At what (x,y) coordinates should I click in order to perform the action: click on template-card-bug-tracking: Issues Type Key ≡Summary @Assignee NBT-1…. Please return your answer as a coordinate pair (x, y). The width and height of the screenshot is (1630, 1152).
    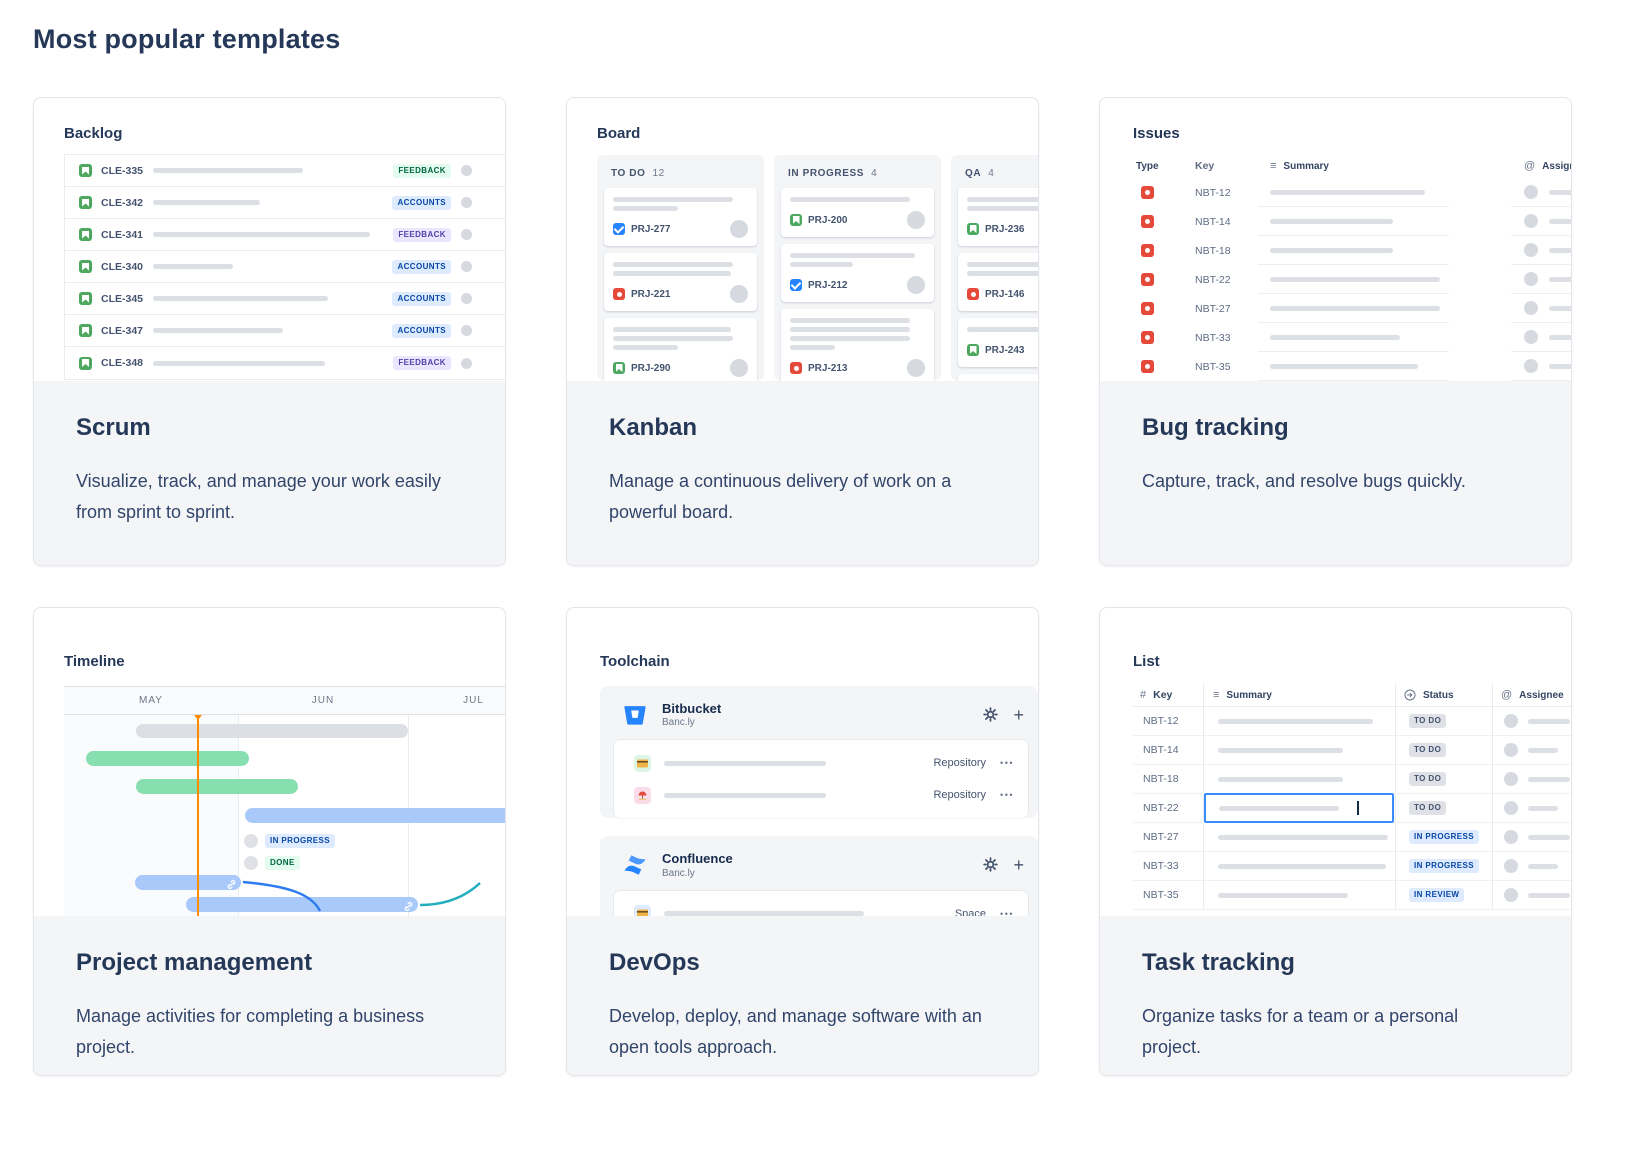
    Looking at the image, I should click on (1335, 331).